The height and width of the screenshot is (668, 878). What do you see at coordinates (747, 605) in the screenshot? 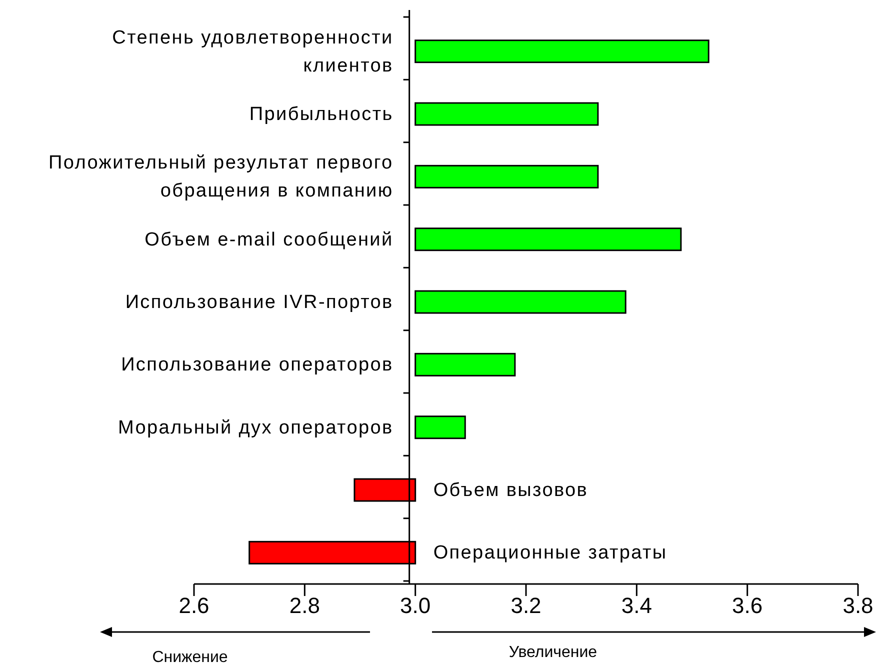
I see `x-tick-label: 3.6` at bounding box center [747, 605].